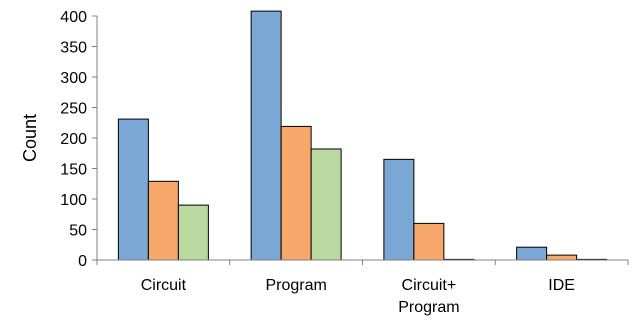  What do you see at coordinates (73, 139) in the screenshot?
I see `y-tick-label: 200` at bounding box center [73, 139].